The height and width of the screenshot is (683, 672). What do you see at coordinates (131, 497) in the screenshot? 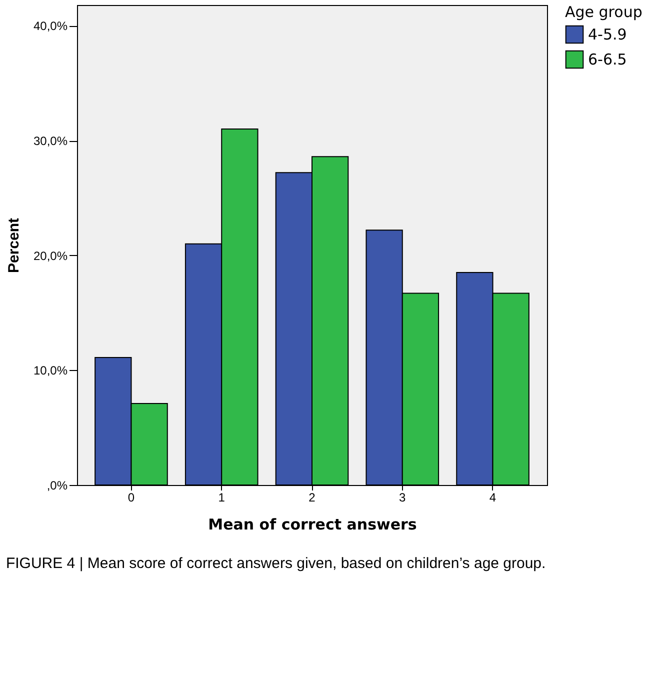
I see `x-tick-label: 0` at bounding box center [131, 497].